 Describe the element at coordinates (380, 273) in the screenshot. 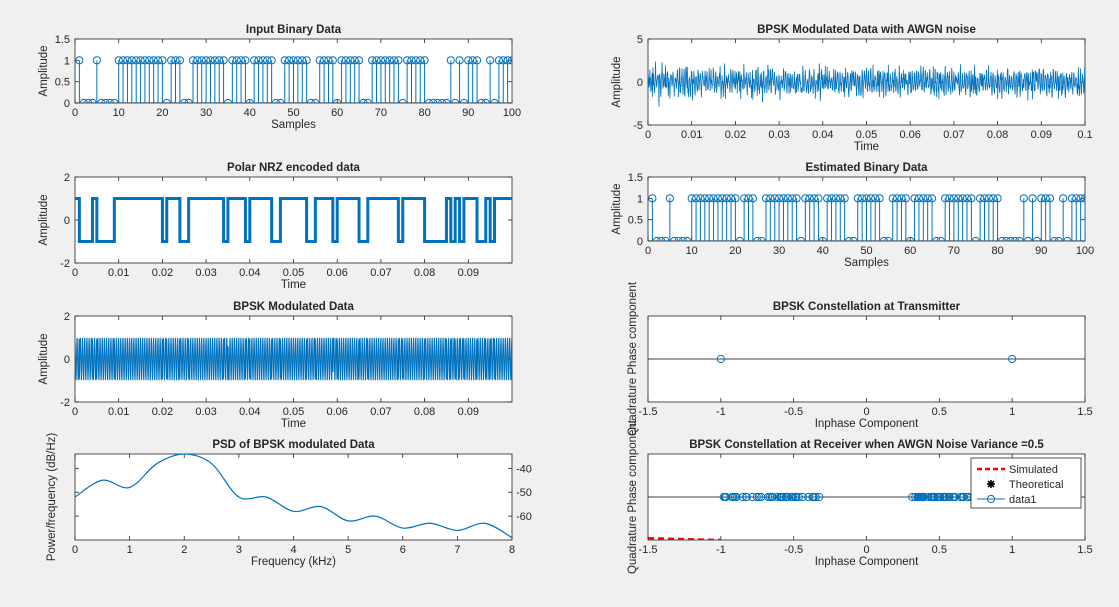

I see `x-tick-label: 0.07` at that location.